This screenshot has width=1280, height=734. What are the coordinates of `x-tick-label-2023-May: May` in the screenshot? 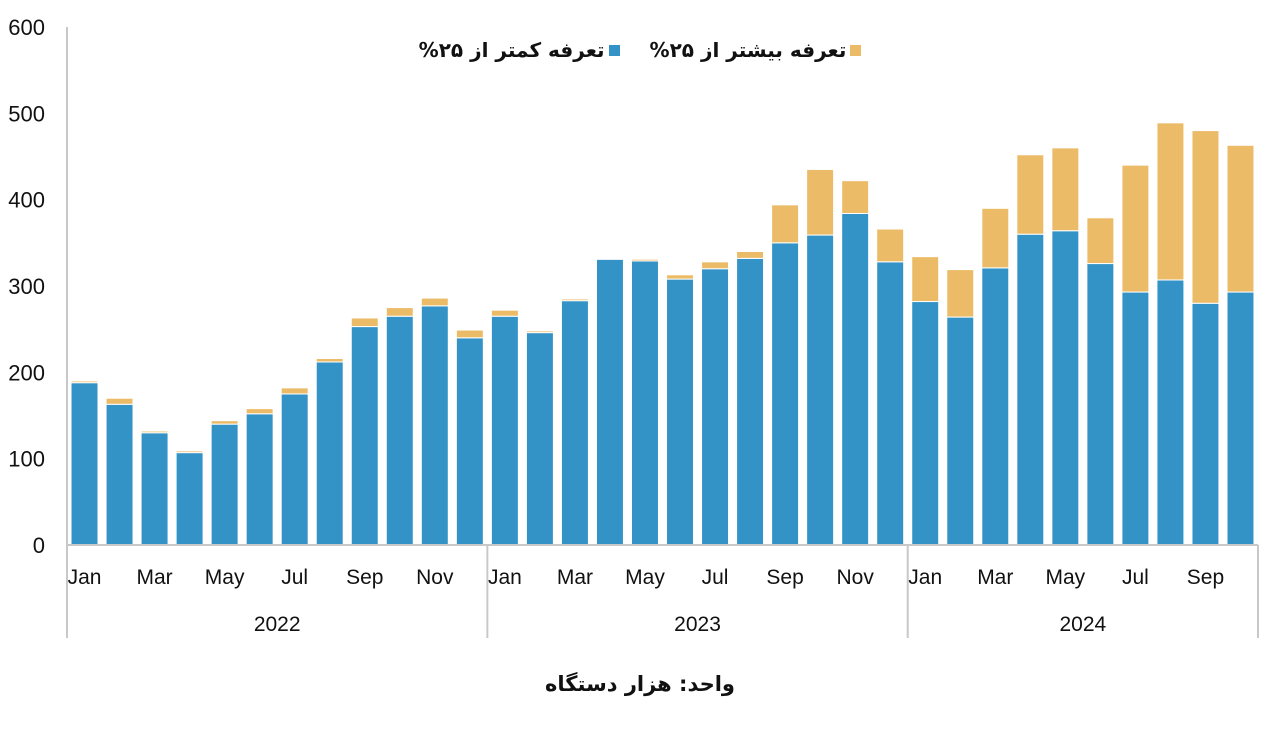 It's located at (645, 577).